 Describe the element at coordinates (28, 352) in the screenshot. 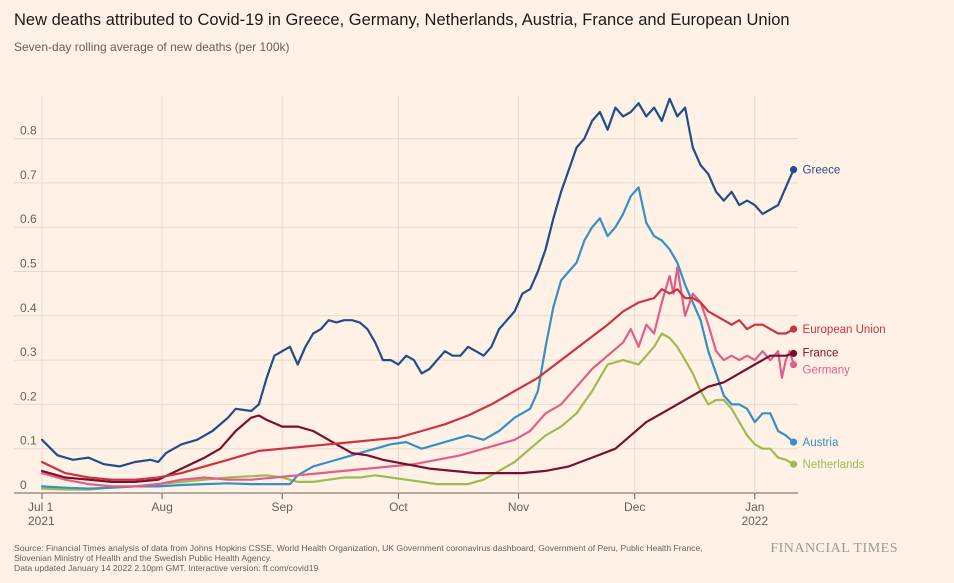

I see `y-tick-label: 0.3` at that location.